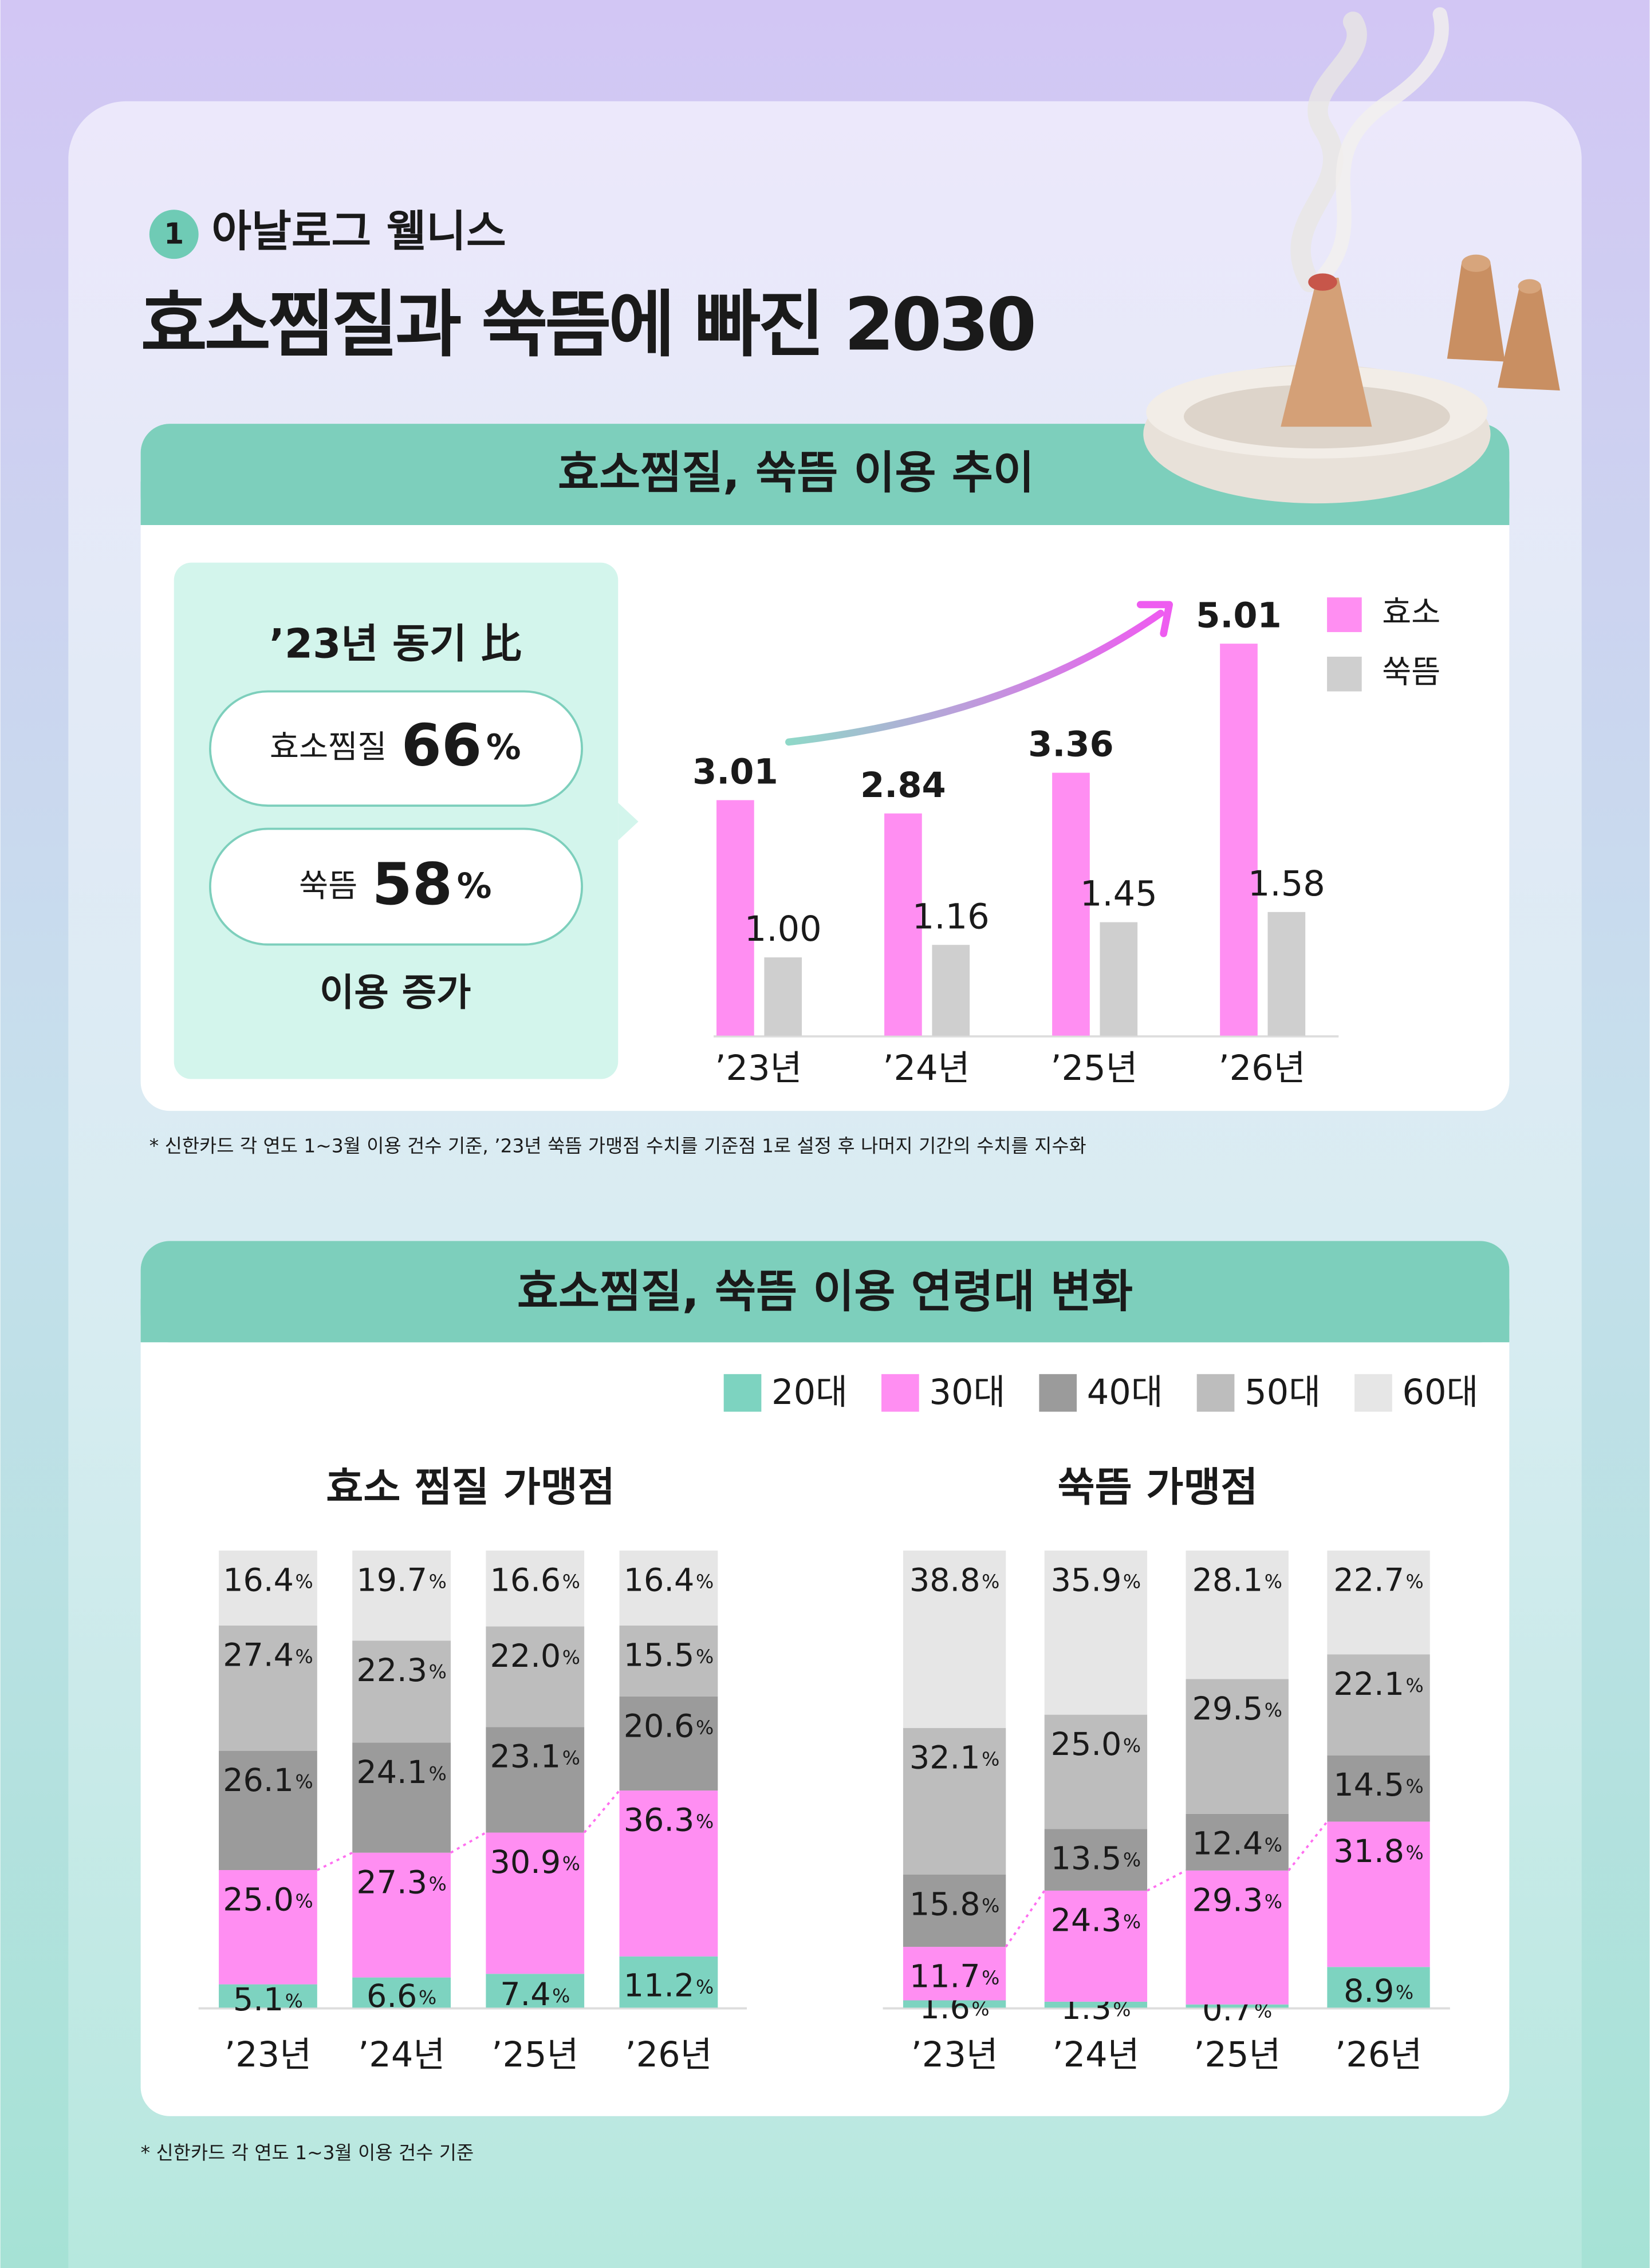 This screenshot has height=2268, width=1650. Describe the element at coordinates (526, 1757) in the screenshot. I see `value-number: 23.1` at that location.